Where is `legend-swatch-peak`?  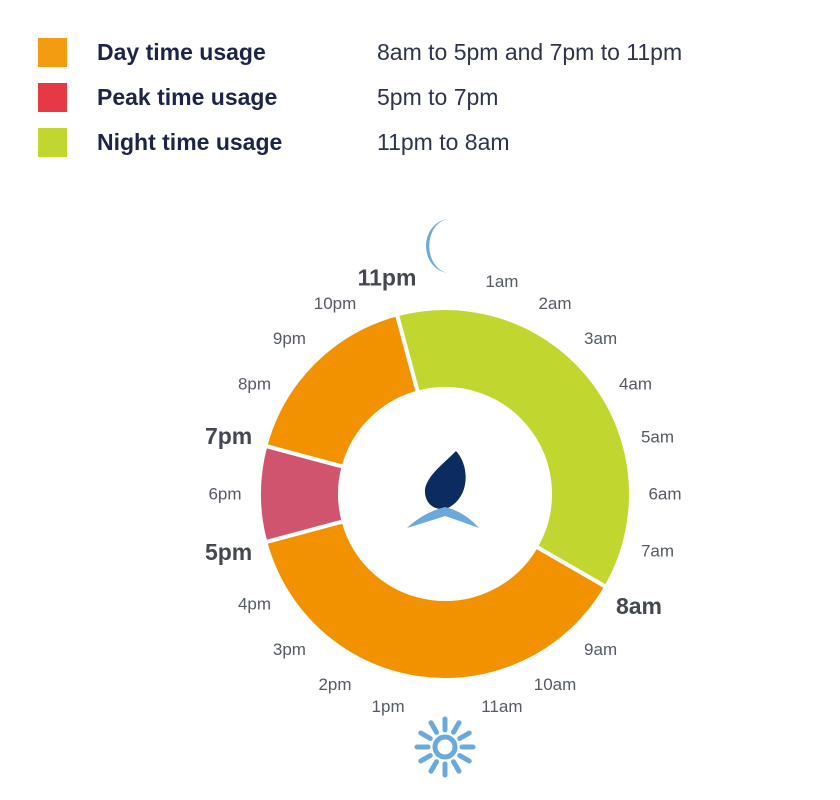 legend-swatch-peak is located at coordinates (52, 97).